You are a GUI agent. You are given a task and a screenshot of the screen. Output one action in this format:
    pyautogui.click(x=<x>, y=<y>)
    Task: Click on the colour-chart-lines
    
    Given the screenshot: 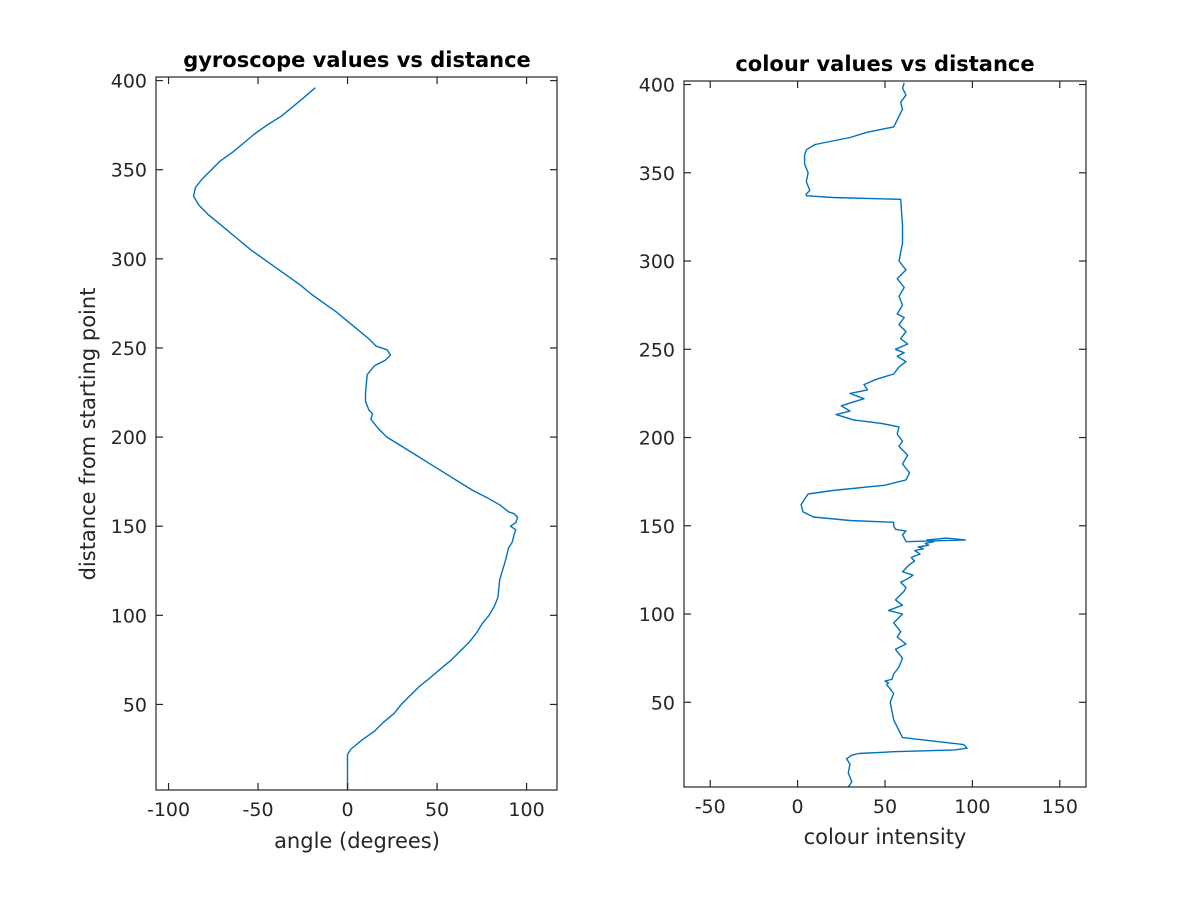 What is the action you would take?
    pyautogui.click(x=884, y=435)
    